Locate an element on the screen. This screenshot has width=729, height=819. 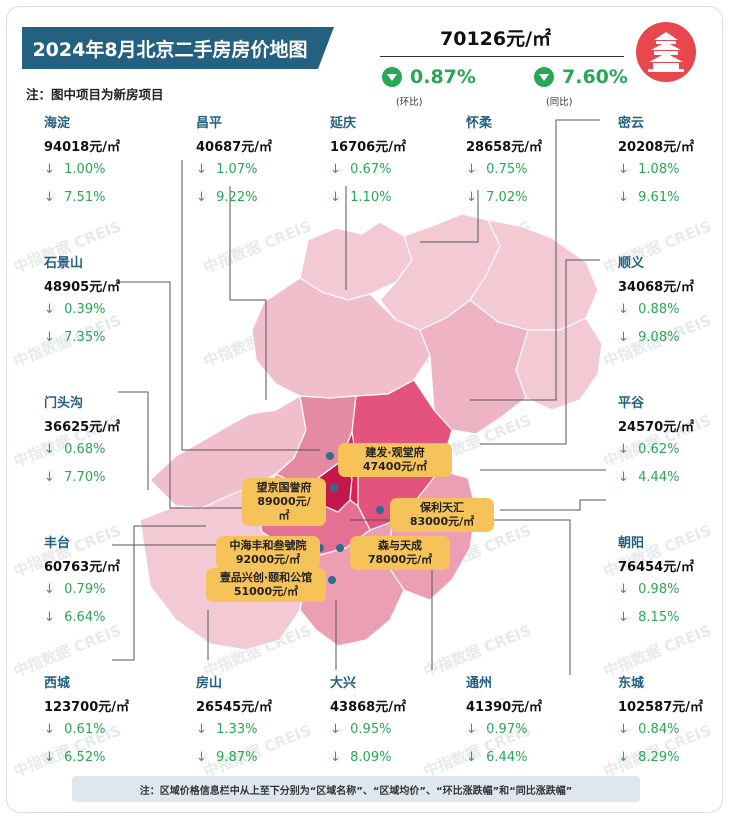
district-panel: 怀柔 28658元/㎡ ↓ 0.75% ↓ 7.02% is located at coordinates (521, 165).